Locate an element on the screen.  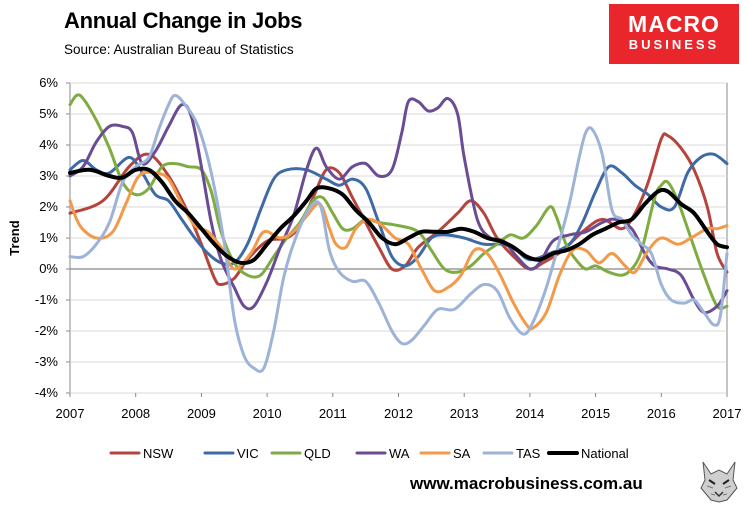
y-axis-title: Trend is located at coordinates (14, 237).